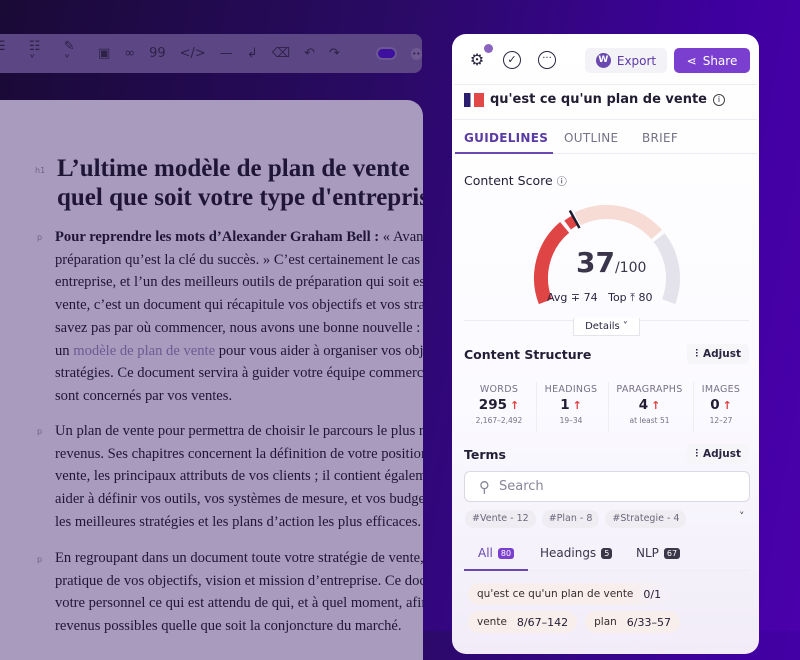  Describe the element at coordinates (144, 350) in the screenshot. I see `inline-link: modèle de plan de vente` at that location.